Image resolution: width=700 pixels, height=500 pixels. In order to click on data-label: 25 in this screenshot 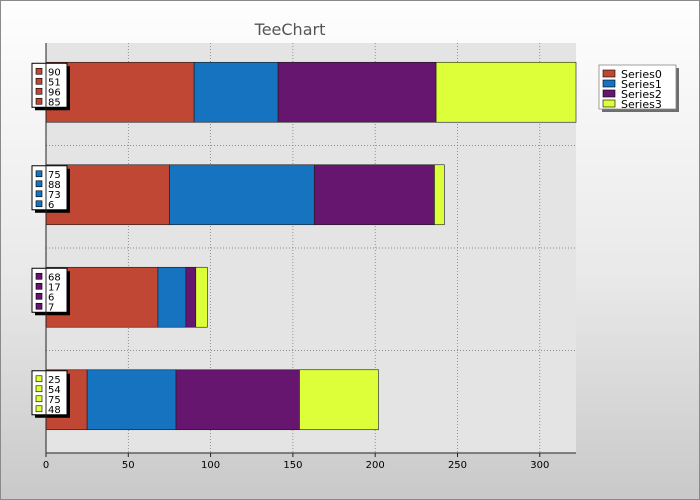, I will do `click(54, 380)`.